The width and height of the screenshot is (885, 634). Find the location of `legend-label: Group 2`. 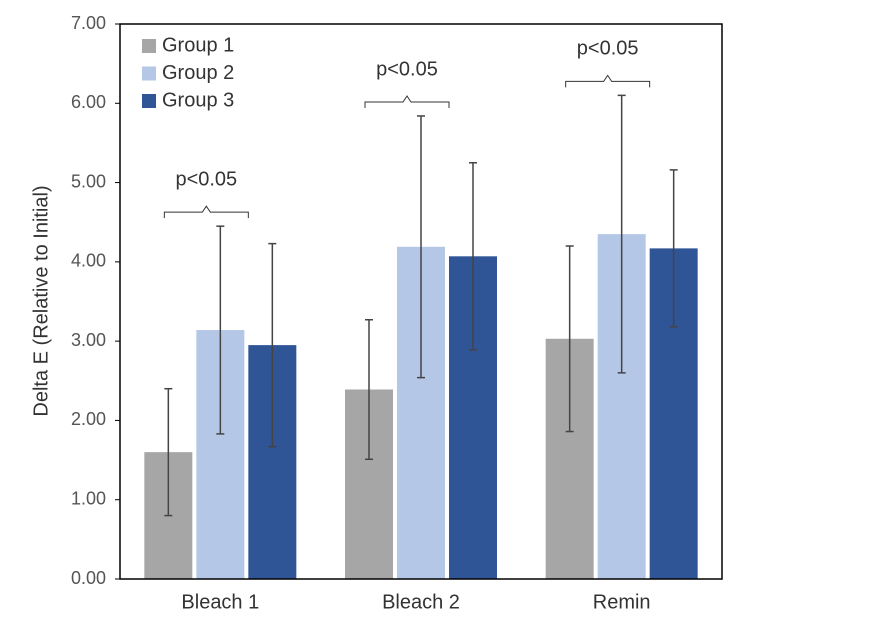

legend-label: Group 2 is located at coordinates (198, 73).